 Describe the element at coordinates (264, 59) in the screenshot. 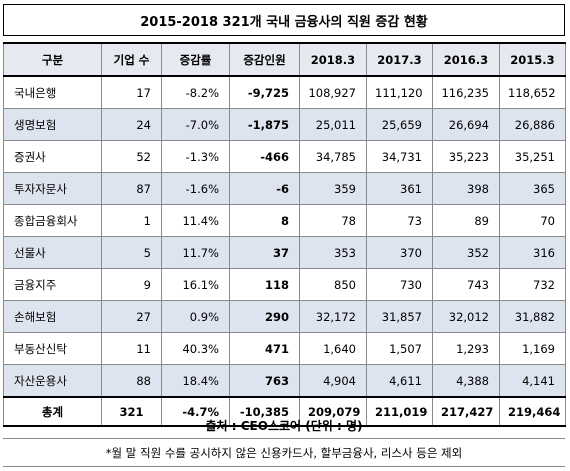

I see `column-header: 증감인원` at that location.